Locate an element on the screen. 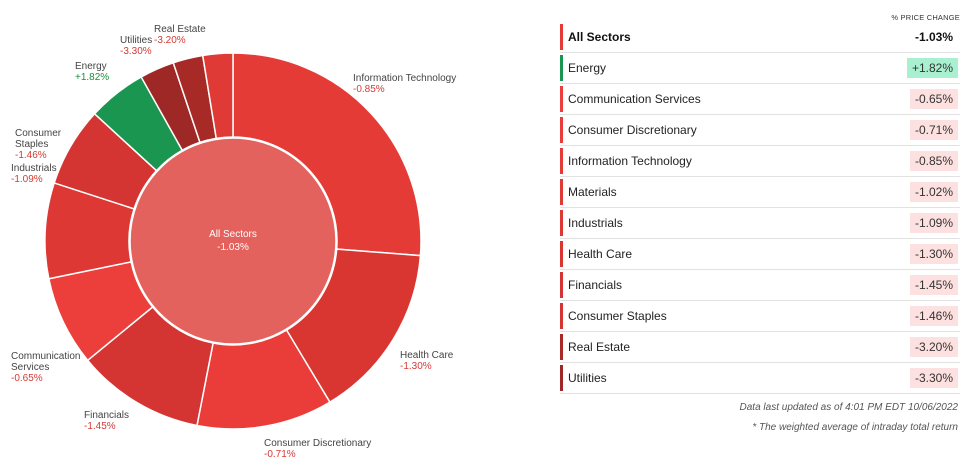  slice-label-consumer-staples: Consumer Staples -1.46% is located at coordinates (38, 144).